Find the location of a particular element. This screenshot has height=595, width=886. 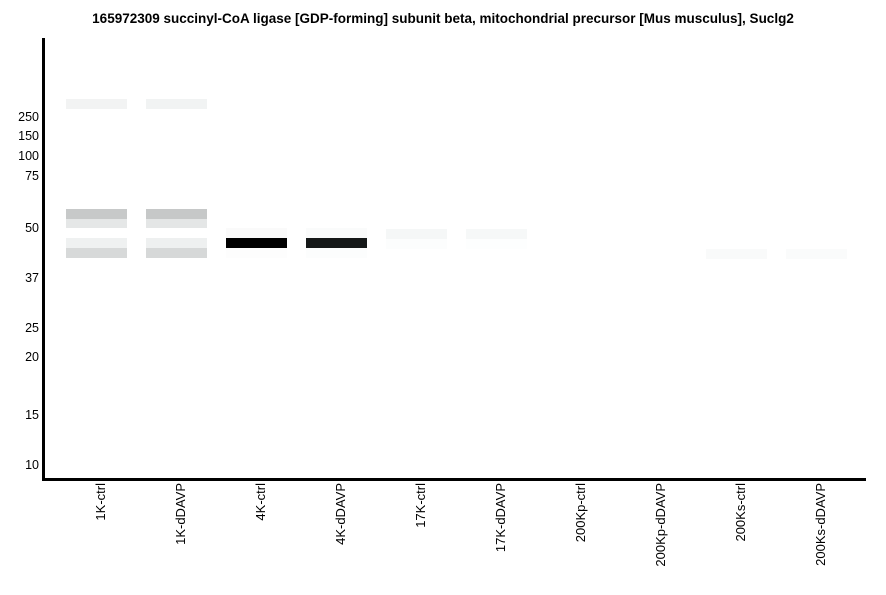

lane-label: 17K-dDAVP is located at coordinates (500, 518).